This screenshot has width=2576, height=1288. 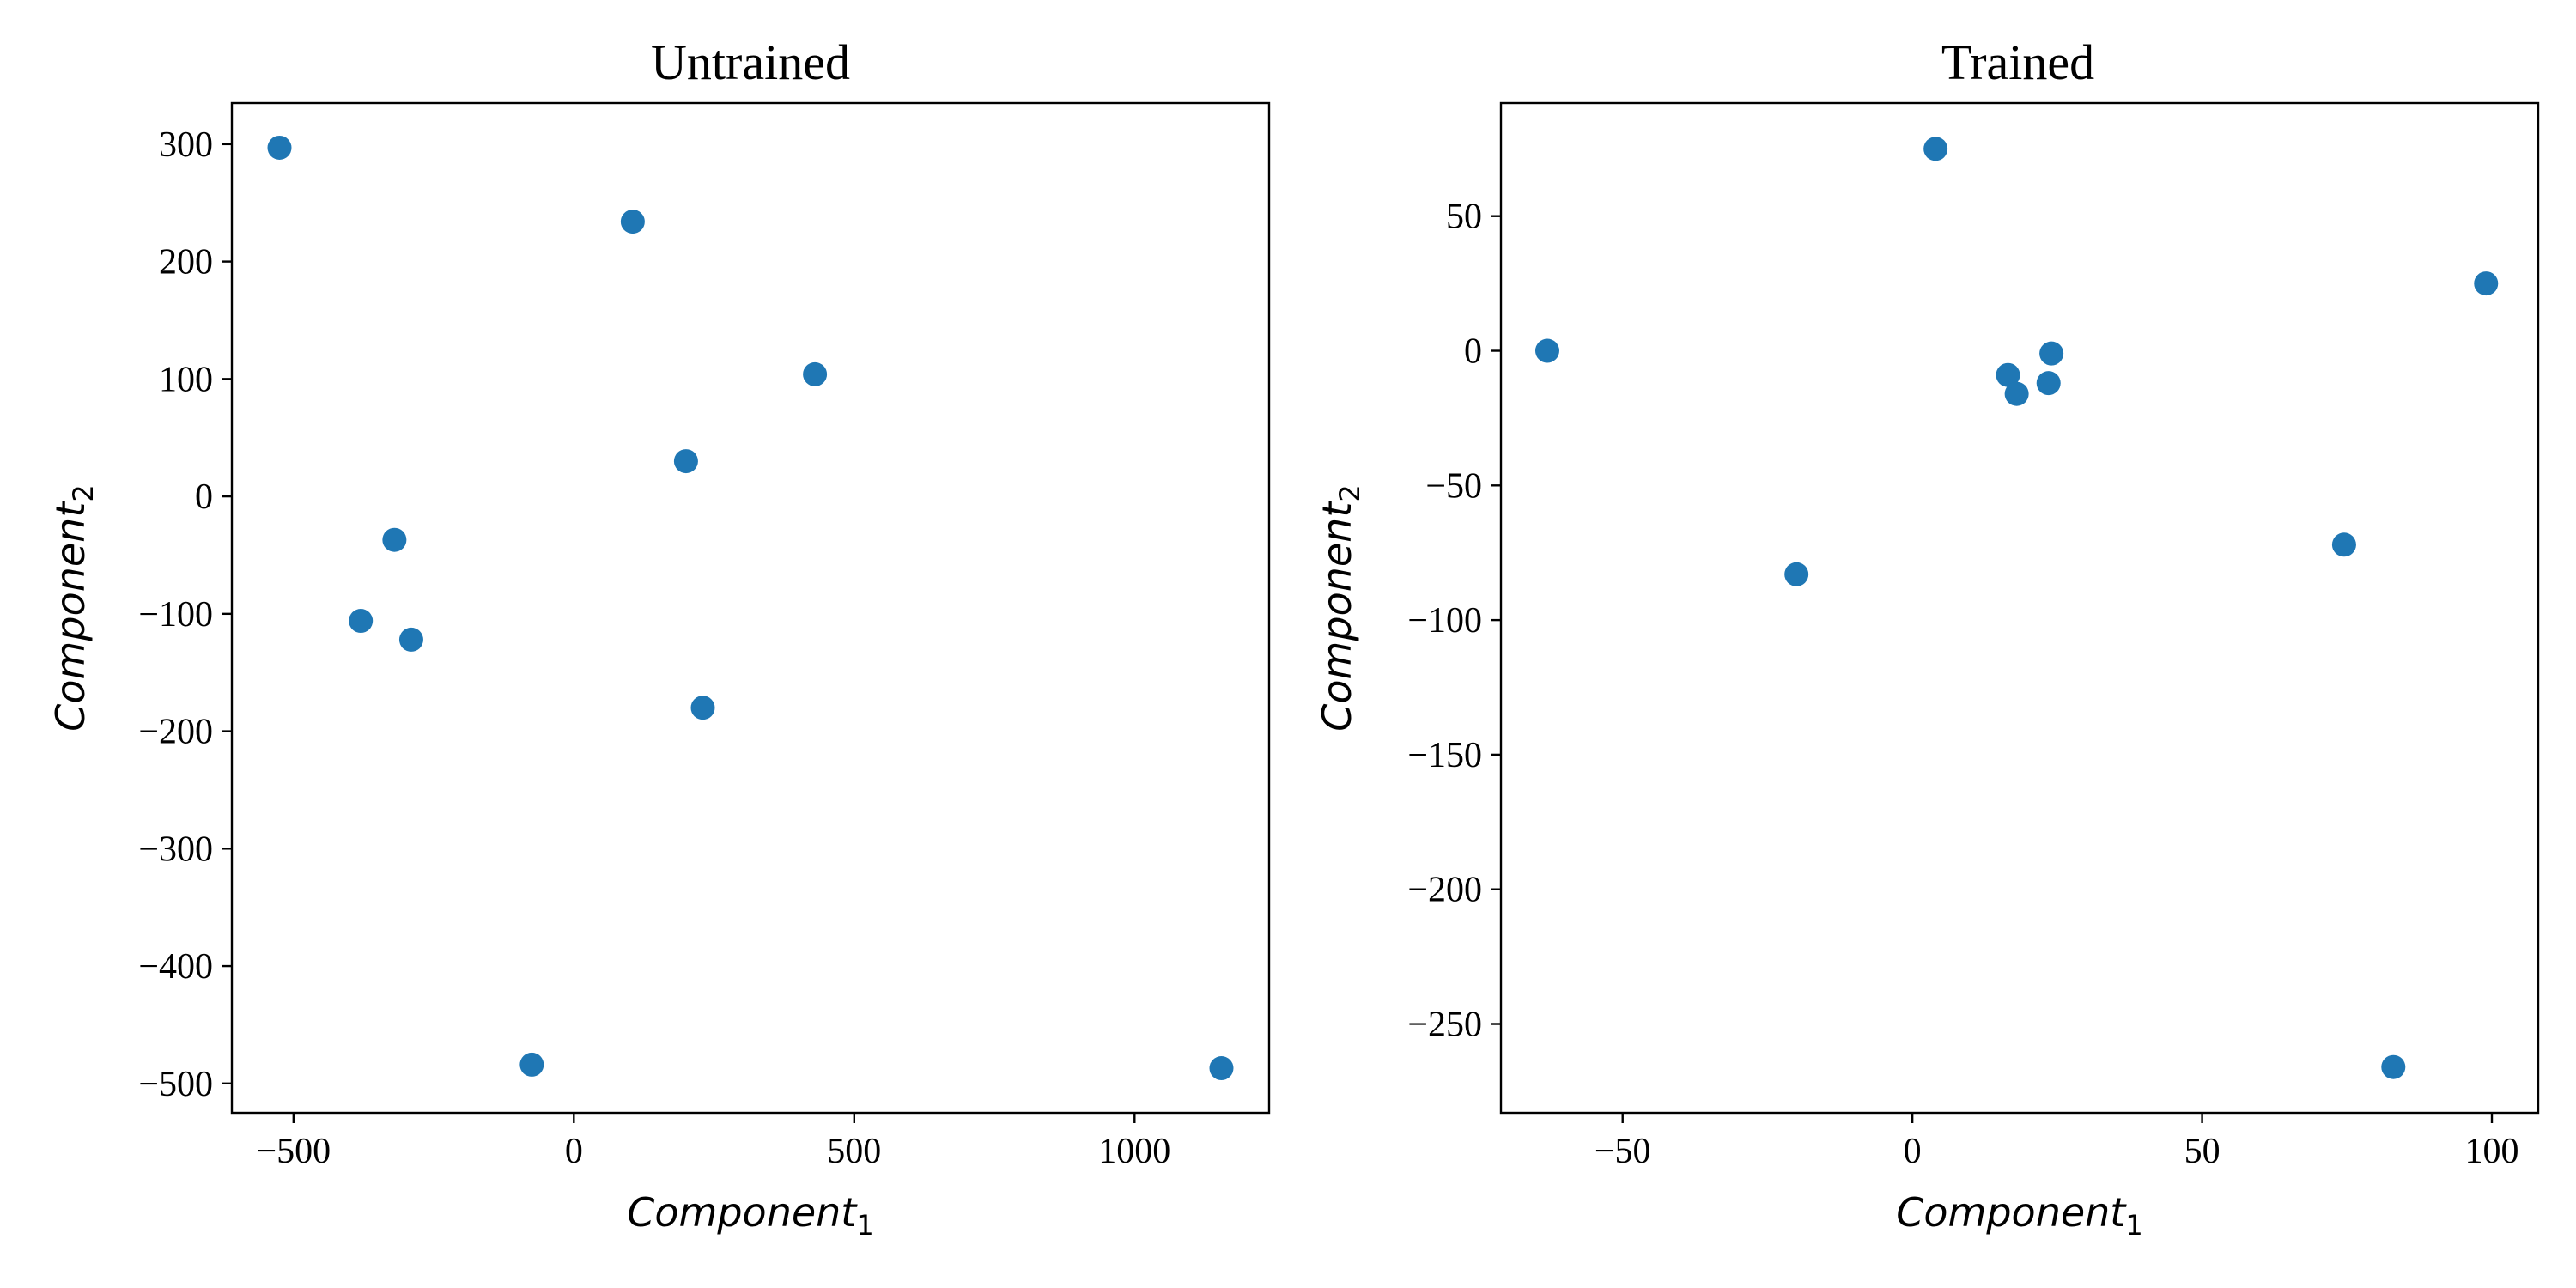 I want to click on y-tick-label: −400, so click(x=175, y=967).